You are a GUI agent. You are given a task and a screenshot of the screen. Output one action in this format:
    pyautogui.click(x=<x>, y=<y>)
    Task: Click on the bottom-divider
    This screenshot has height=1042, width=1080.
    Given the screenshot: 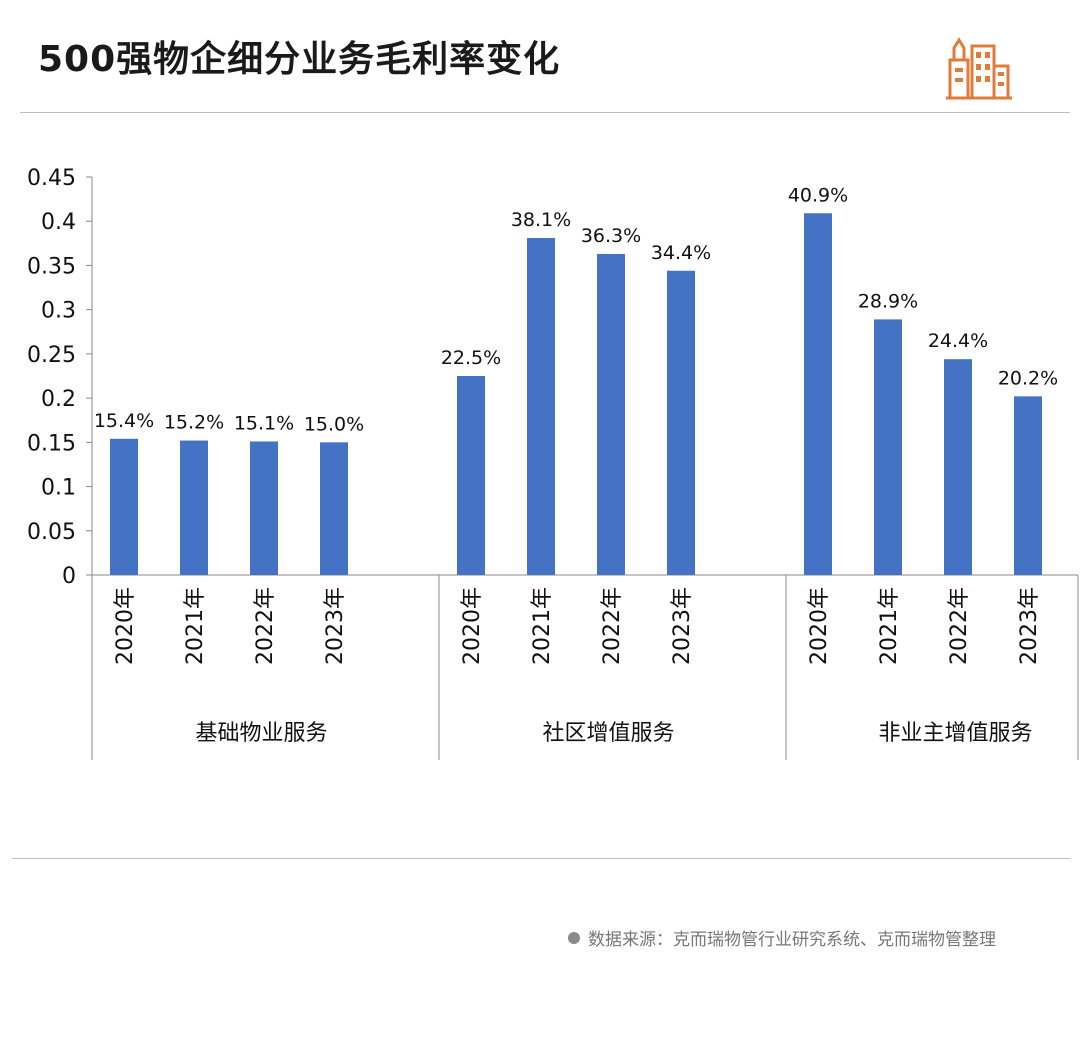 What is the action you would take?
    pyautogui.click(x=541, y=858)
    